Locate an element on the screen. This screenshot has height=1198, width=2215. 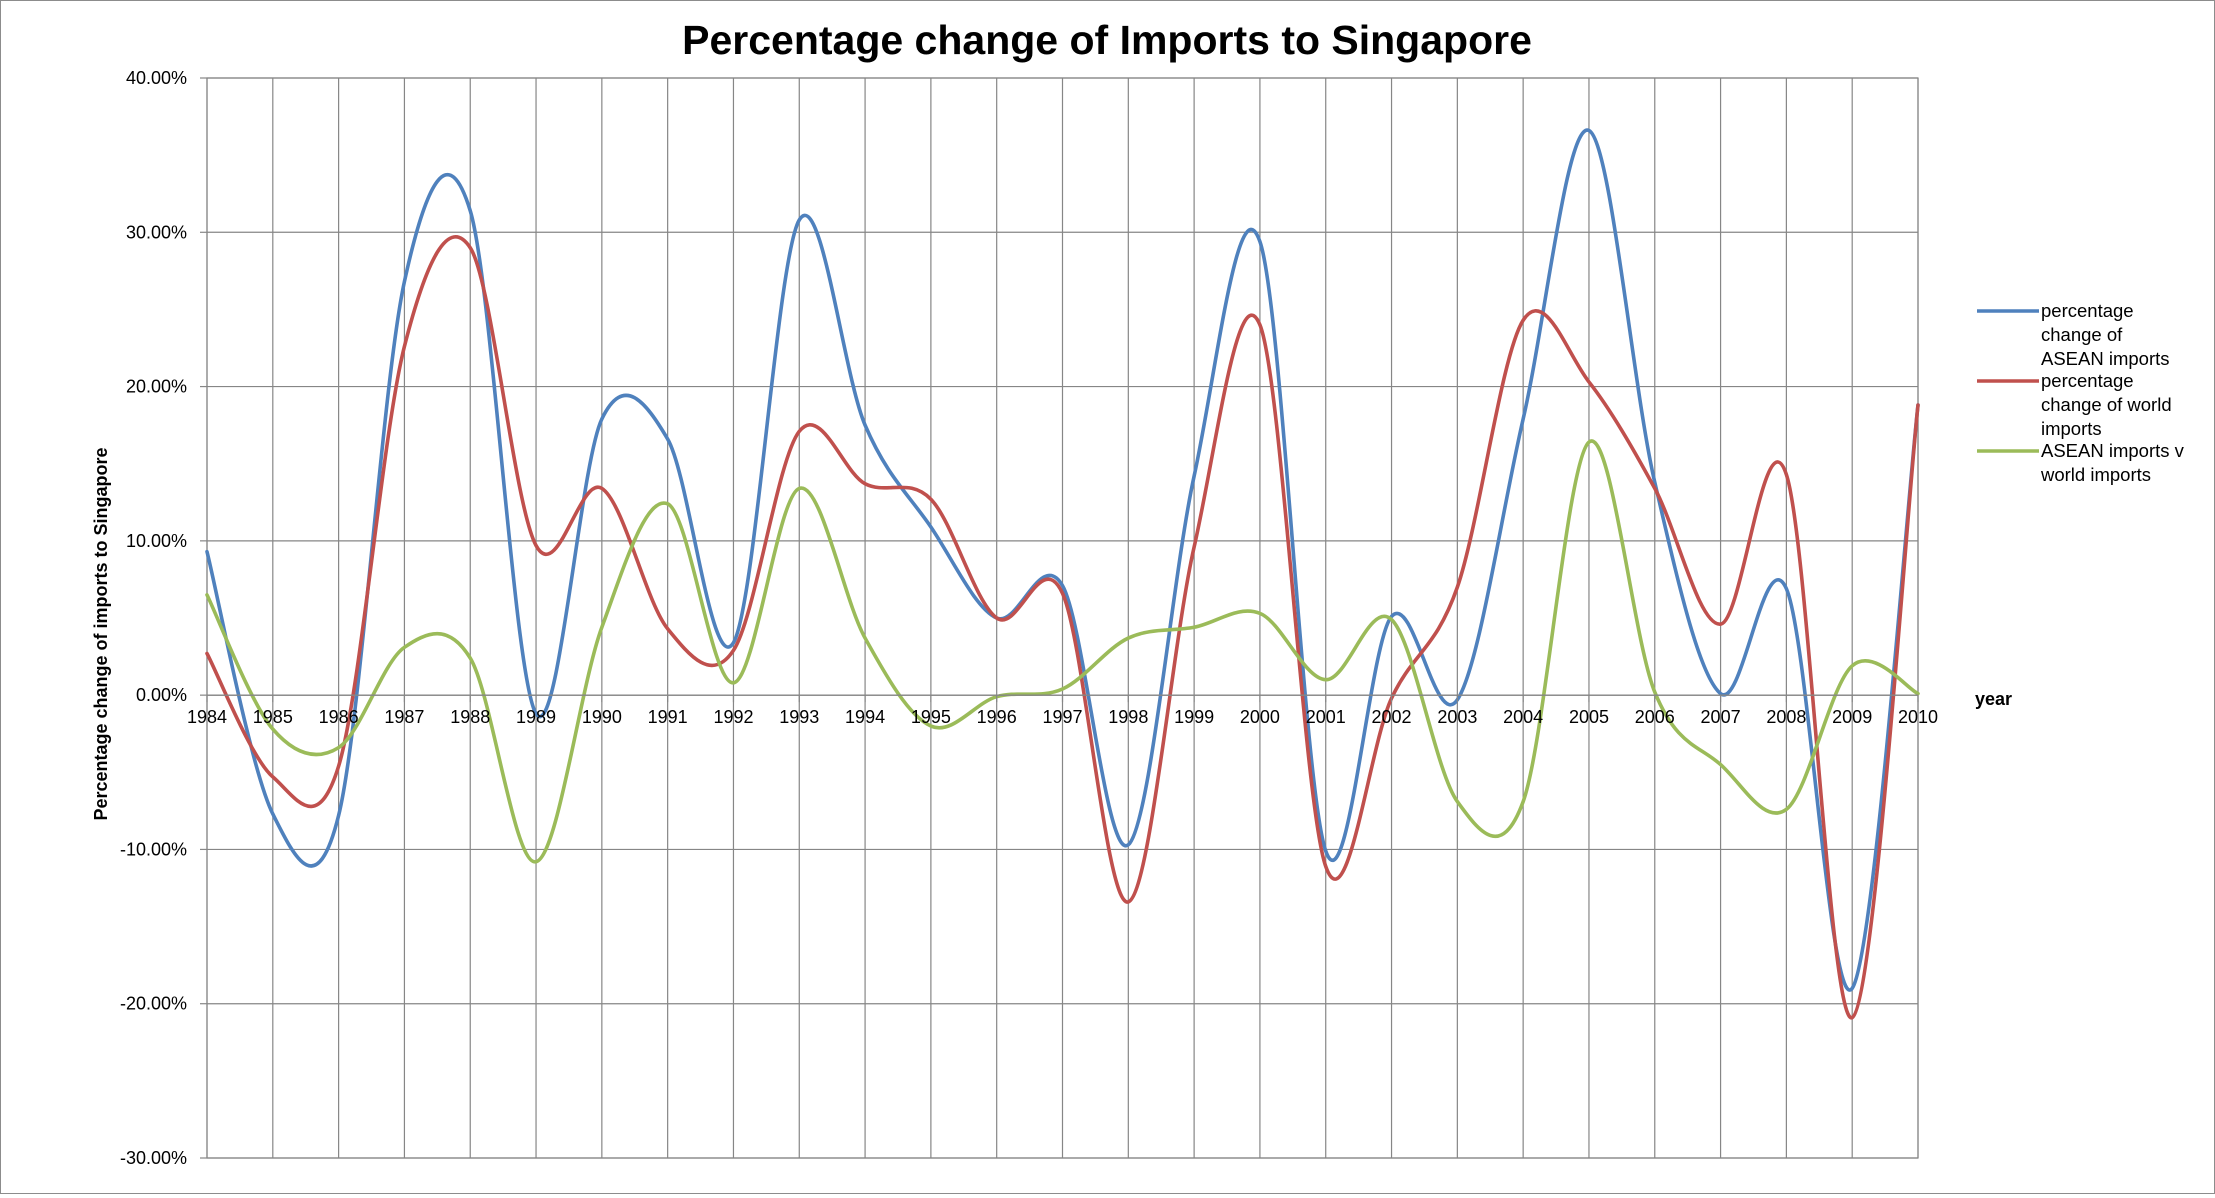
x-tick-label: 1991 is located at coordinates (668, 717).